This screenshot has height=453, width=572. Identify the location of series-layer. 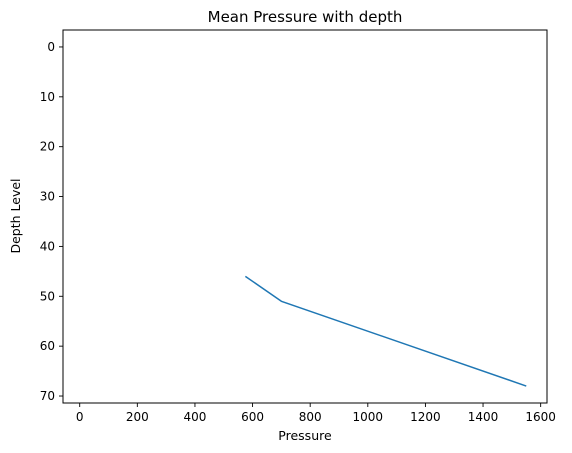
(385, 331).